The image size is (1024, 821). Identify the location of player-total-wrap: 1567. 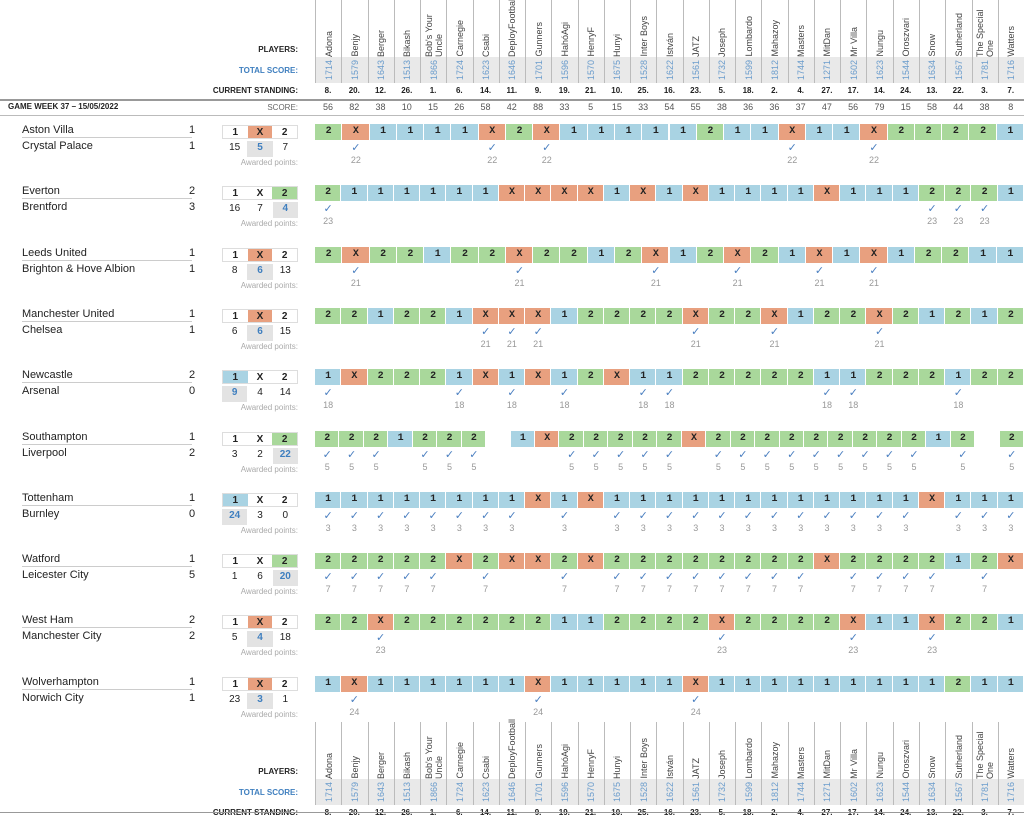
(959, 70).